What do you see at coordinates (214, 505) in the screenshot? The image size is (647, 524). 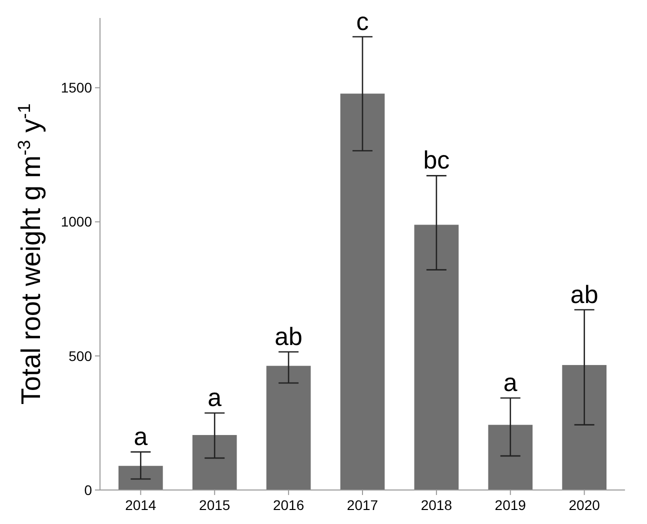 I see `x-tick-label: 2015` at bounding box center [214, 505].